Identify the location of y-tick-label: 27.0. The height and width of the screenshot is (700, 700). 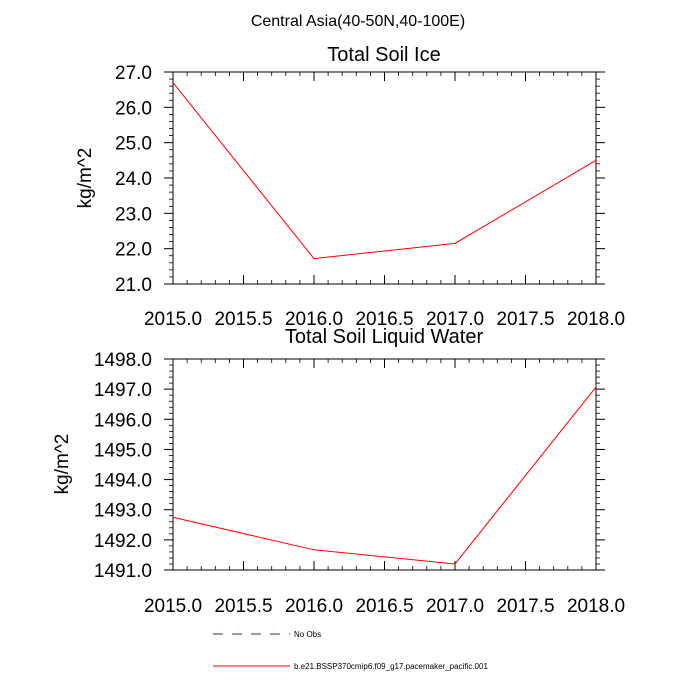
(133, 73).